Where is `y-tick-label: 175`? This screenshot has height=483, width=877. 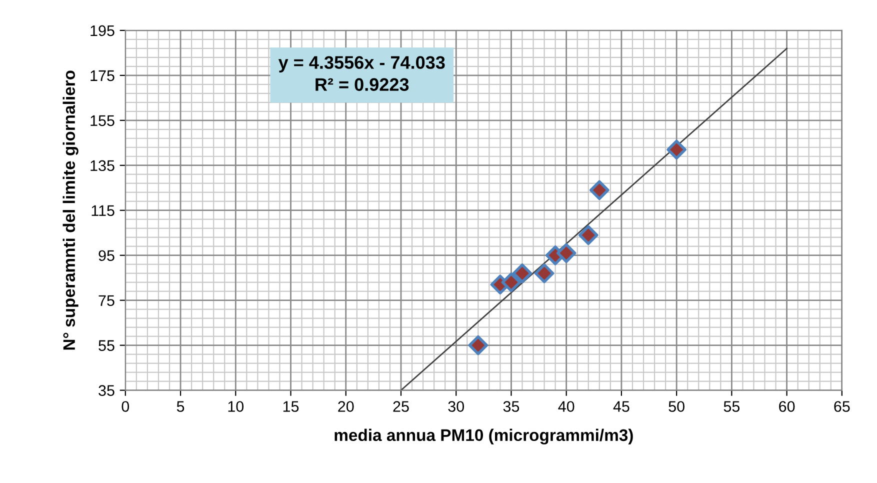
y-tick-label: 175 is located at coordinates (102, 76).